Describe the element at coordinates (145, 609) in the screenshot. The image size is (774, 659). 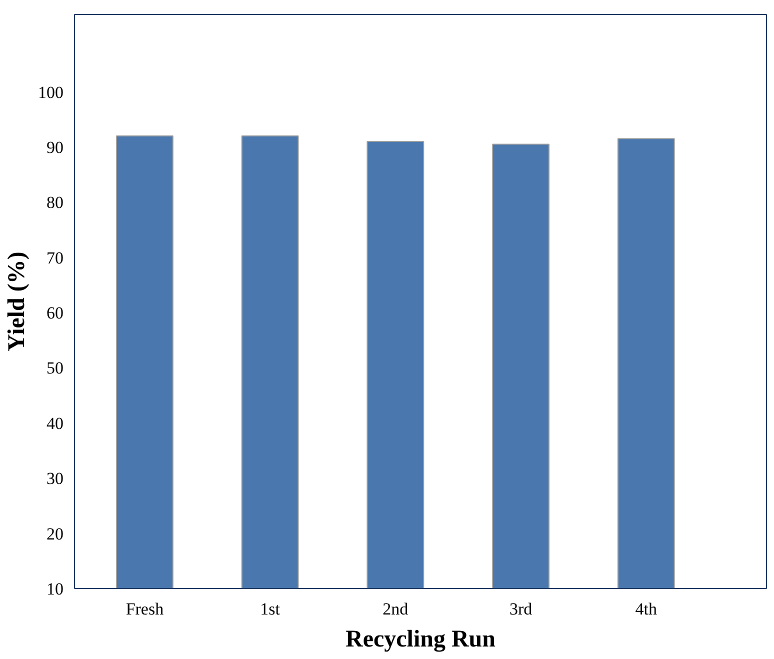
I see `x-tick-label: Fresh` at that location.